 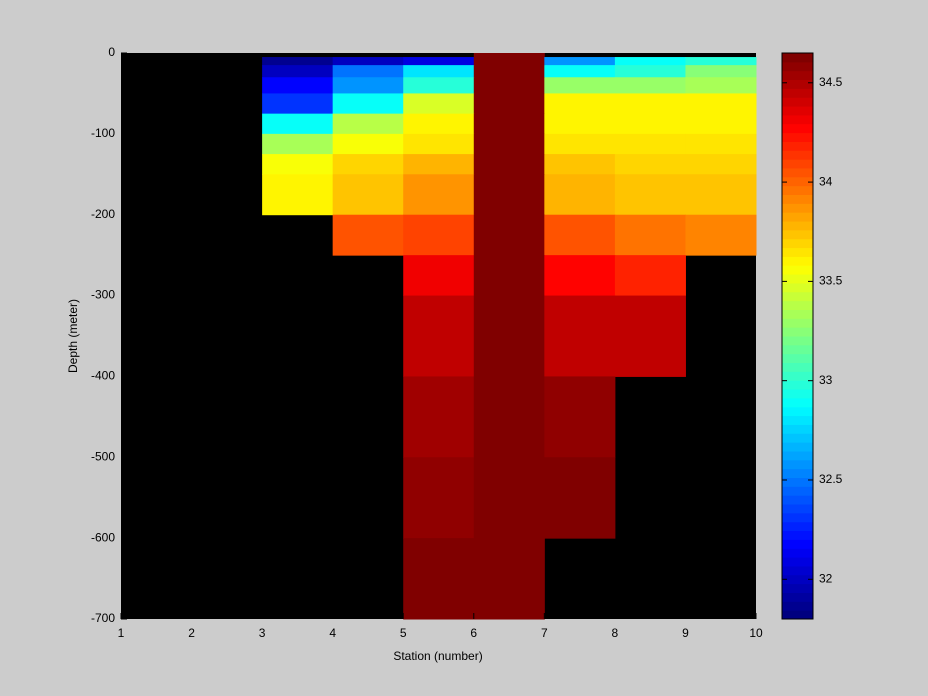 I want to click on y-tick-label: -700, so click(x=103, y=618).